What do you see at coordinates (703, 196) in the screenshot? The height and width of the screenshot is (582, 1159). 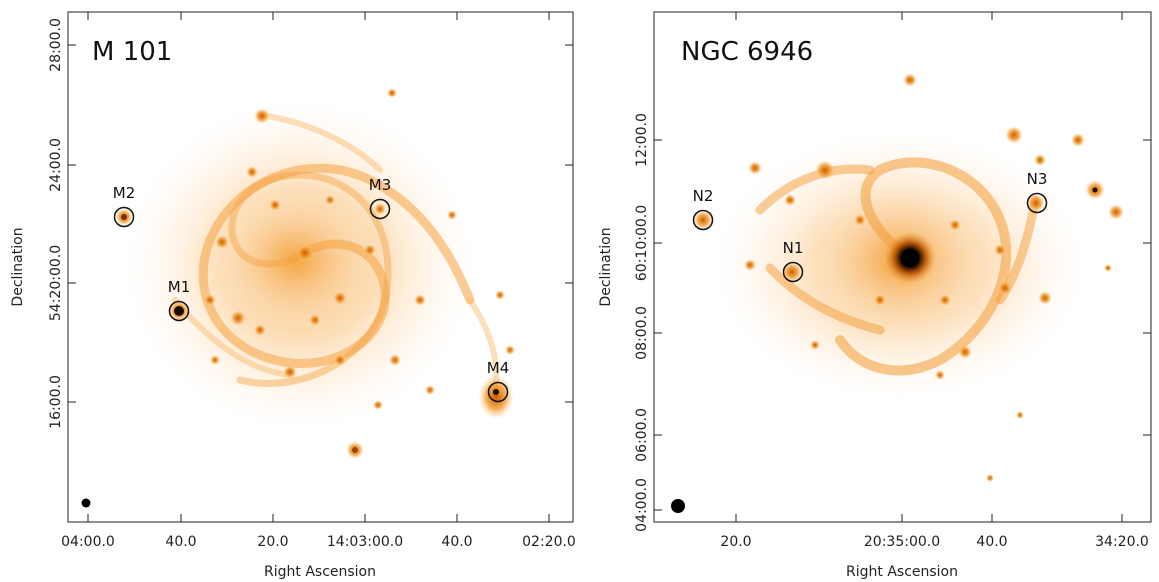 I see `source-label: N2` at bounding box center [703, 196].